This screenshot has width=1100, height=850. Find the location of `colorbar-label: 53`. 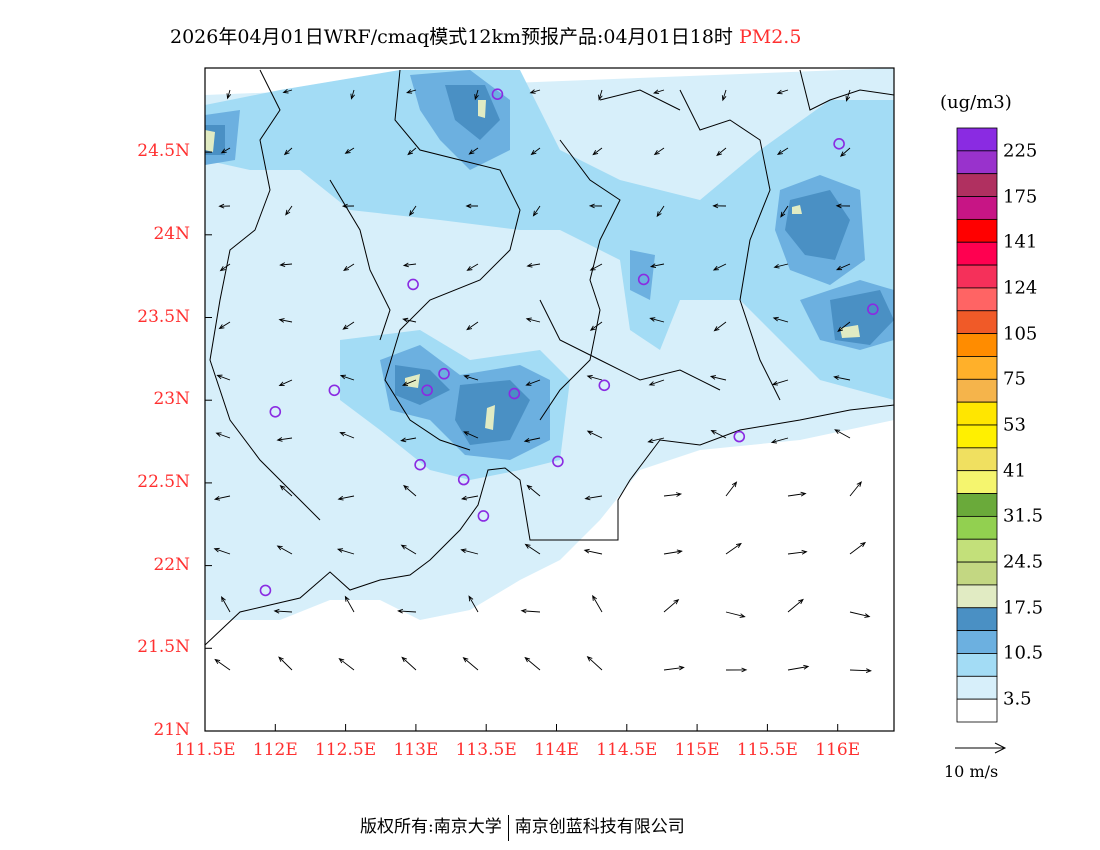

colorbar-label: 53 is located at coordinates (1014, 425).